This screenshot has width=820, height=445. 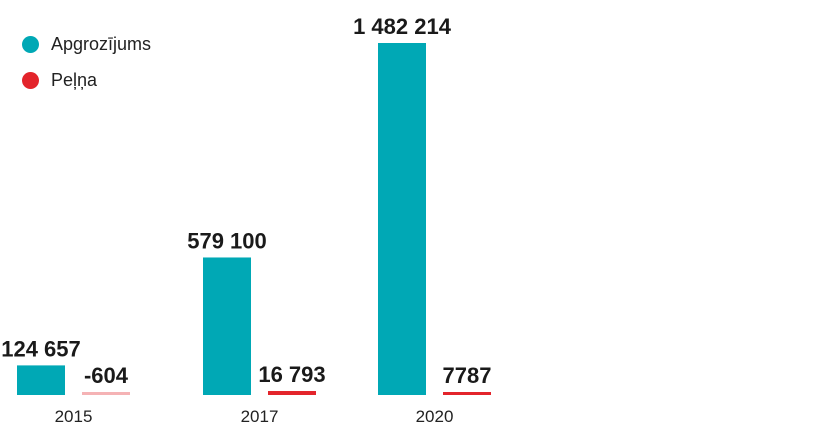 What do you see at coordinates (30, 80) in the screenshot?
I see `legend-dot-profit` at bounding box center [30, 80].